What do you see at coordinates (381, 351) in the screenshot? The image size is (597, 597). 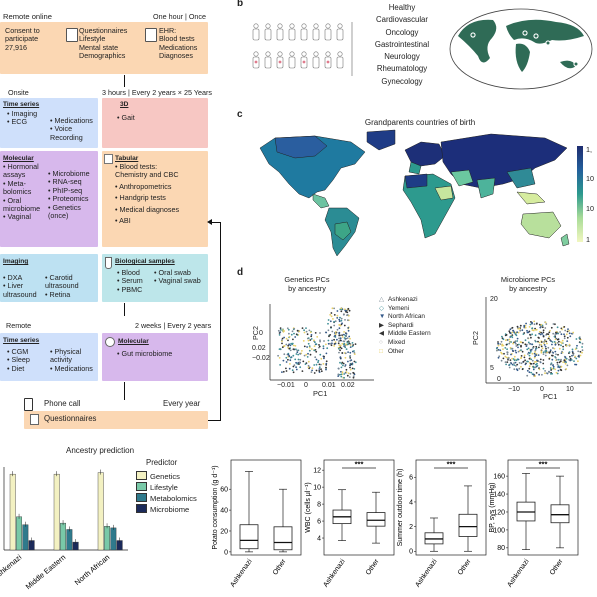 I see `legend-symbol-icon: □` at bounding box center [381, 351].